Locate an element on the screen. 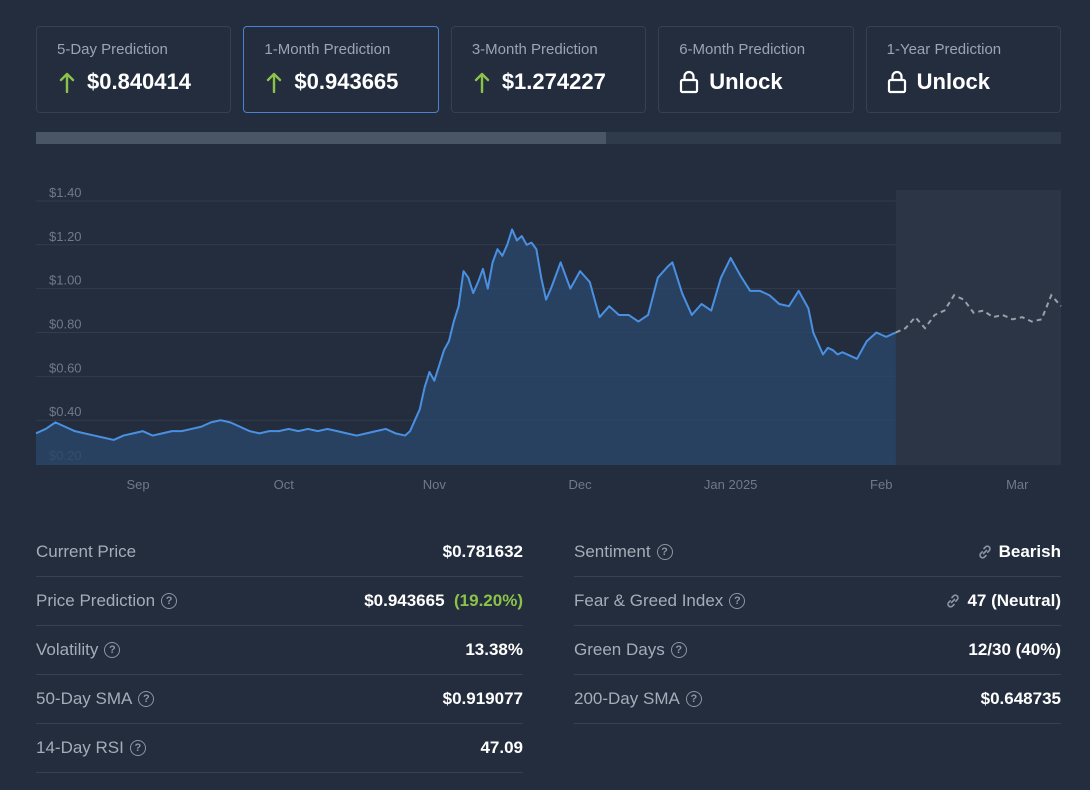  prediction-line is located at coordinates (978, 313).